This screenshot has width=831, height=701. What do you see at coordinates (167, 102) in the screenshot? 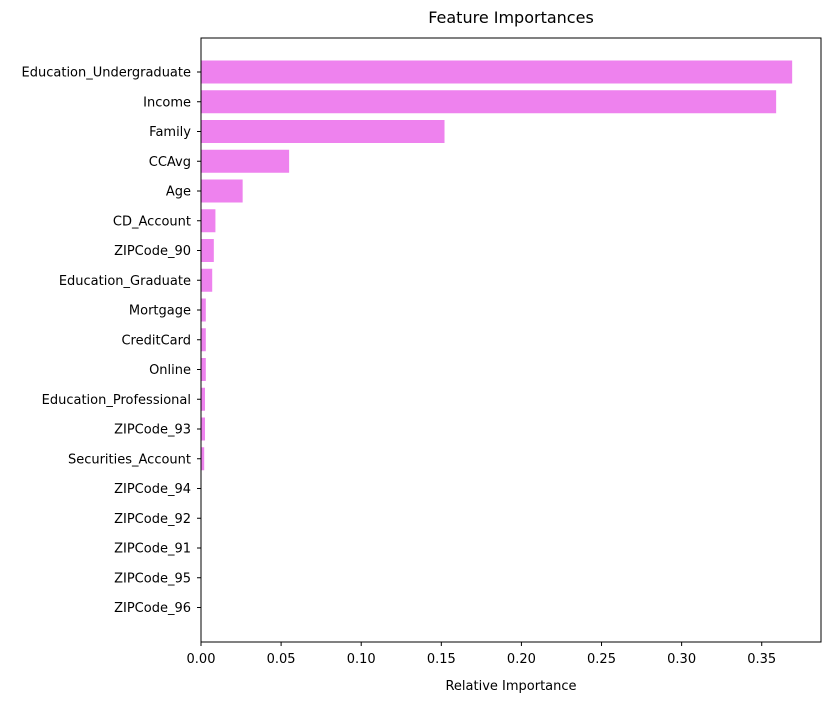
I see `y-tick-label-income: Income` at bounding box center [167, 102].